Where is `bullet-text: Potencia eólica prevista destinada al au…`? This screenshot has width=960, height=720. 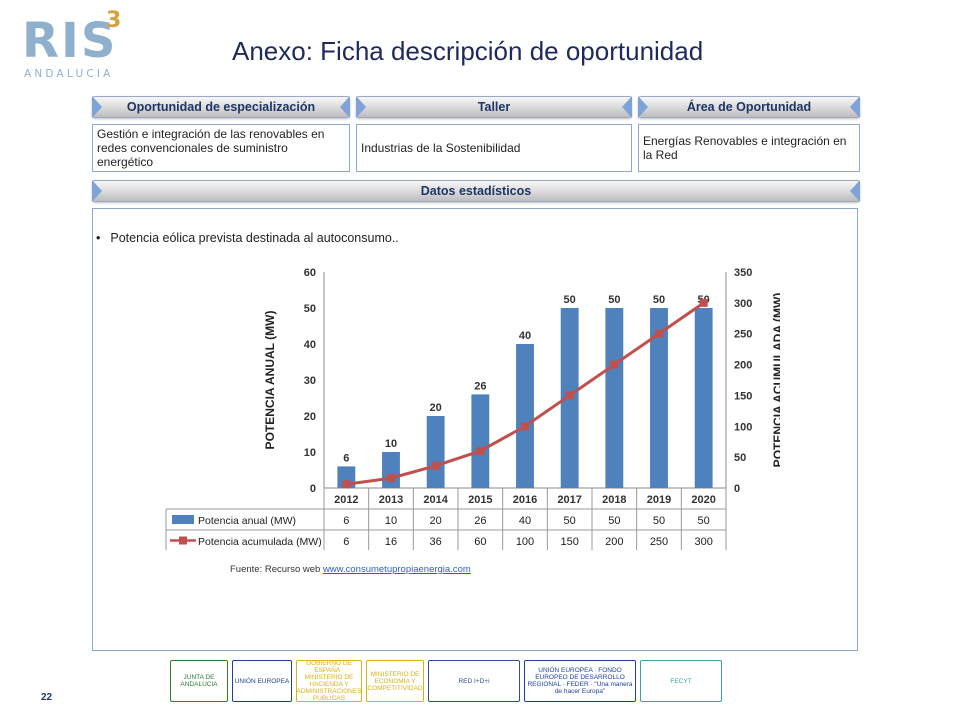
bullet-text: Potencia eólica prevista destinada al au… is located at coordinates (254, 238).